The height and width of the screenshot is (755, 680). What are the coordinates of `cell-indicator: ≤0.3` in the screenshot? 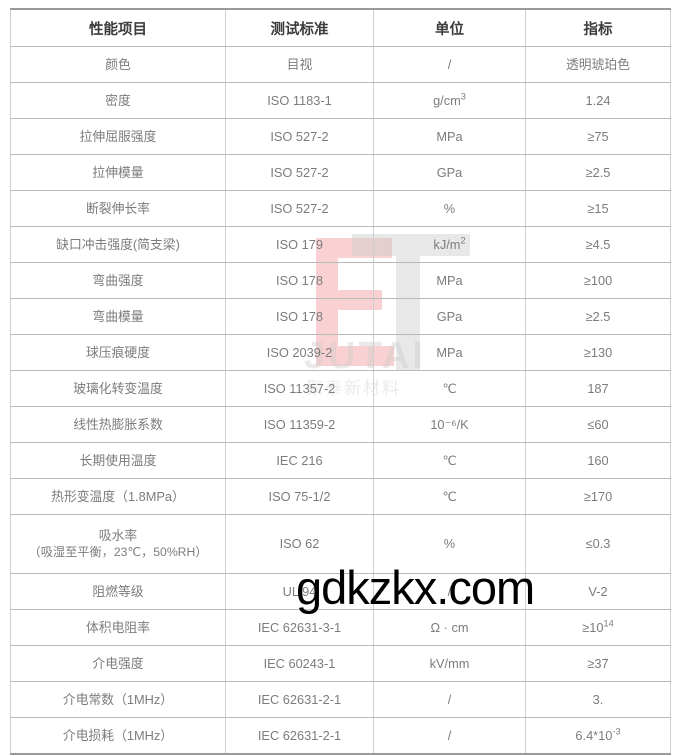 It's located at (598, 544).